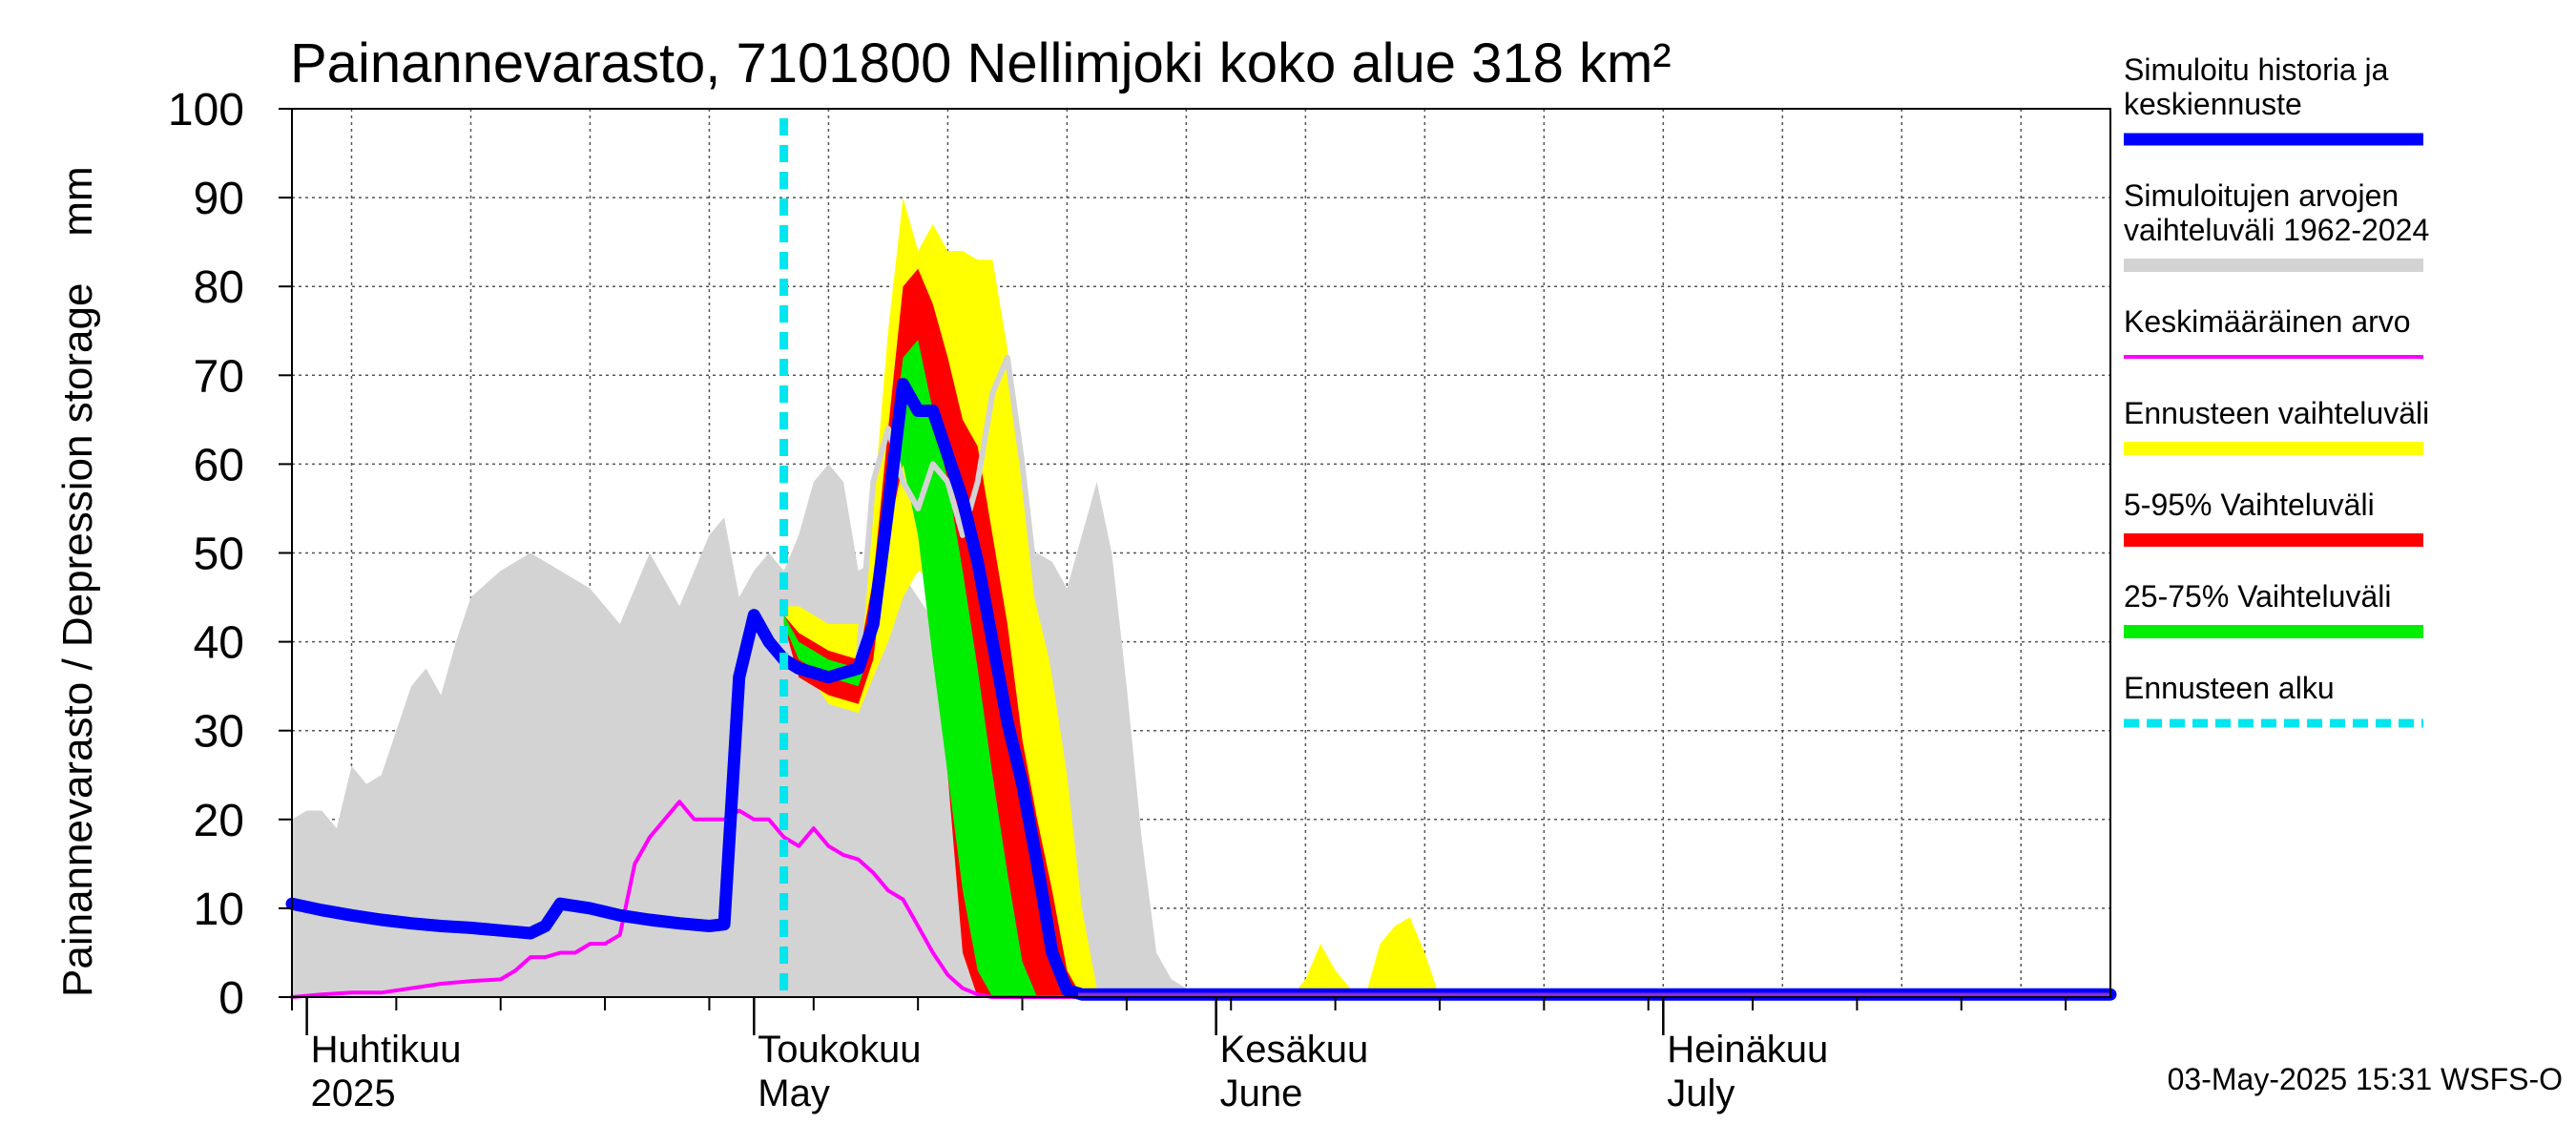 The height and width of the screenshot is (1145, 2576). What do you see at coordinates (2267, 322) in the screenshot?
I see `legend-label: Keskimääräinen arvo` at bounding box center [2267, 322].